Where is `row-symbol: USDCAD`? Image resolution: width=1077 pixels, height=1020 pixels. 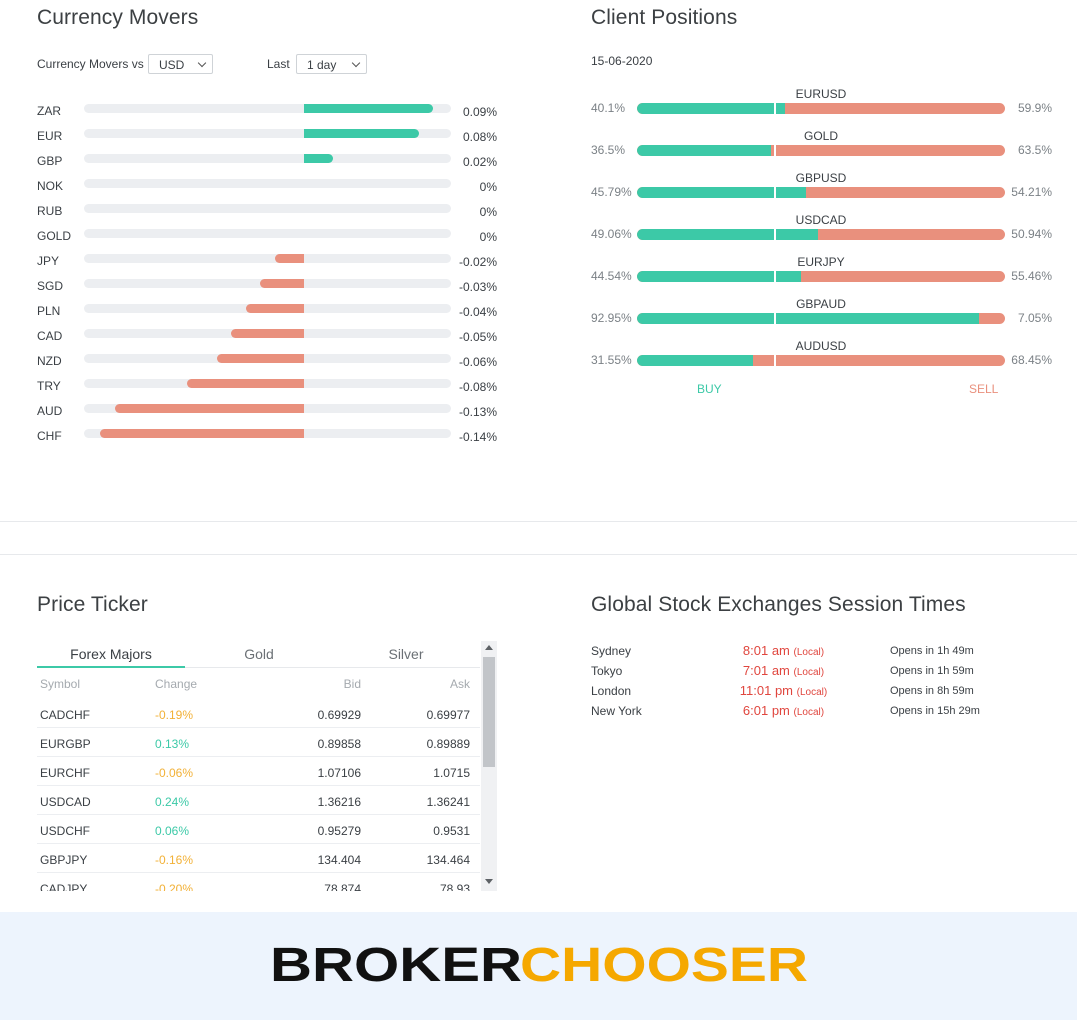 row-symbol: USDCAD is located at coordinates (65, 802).